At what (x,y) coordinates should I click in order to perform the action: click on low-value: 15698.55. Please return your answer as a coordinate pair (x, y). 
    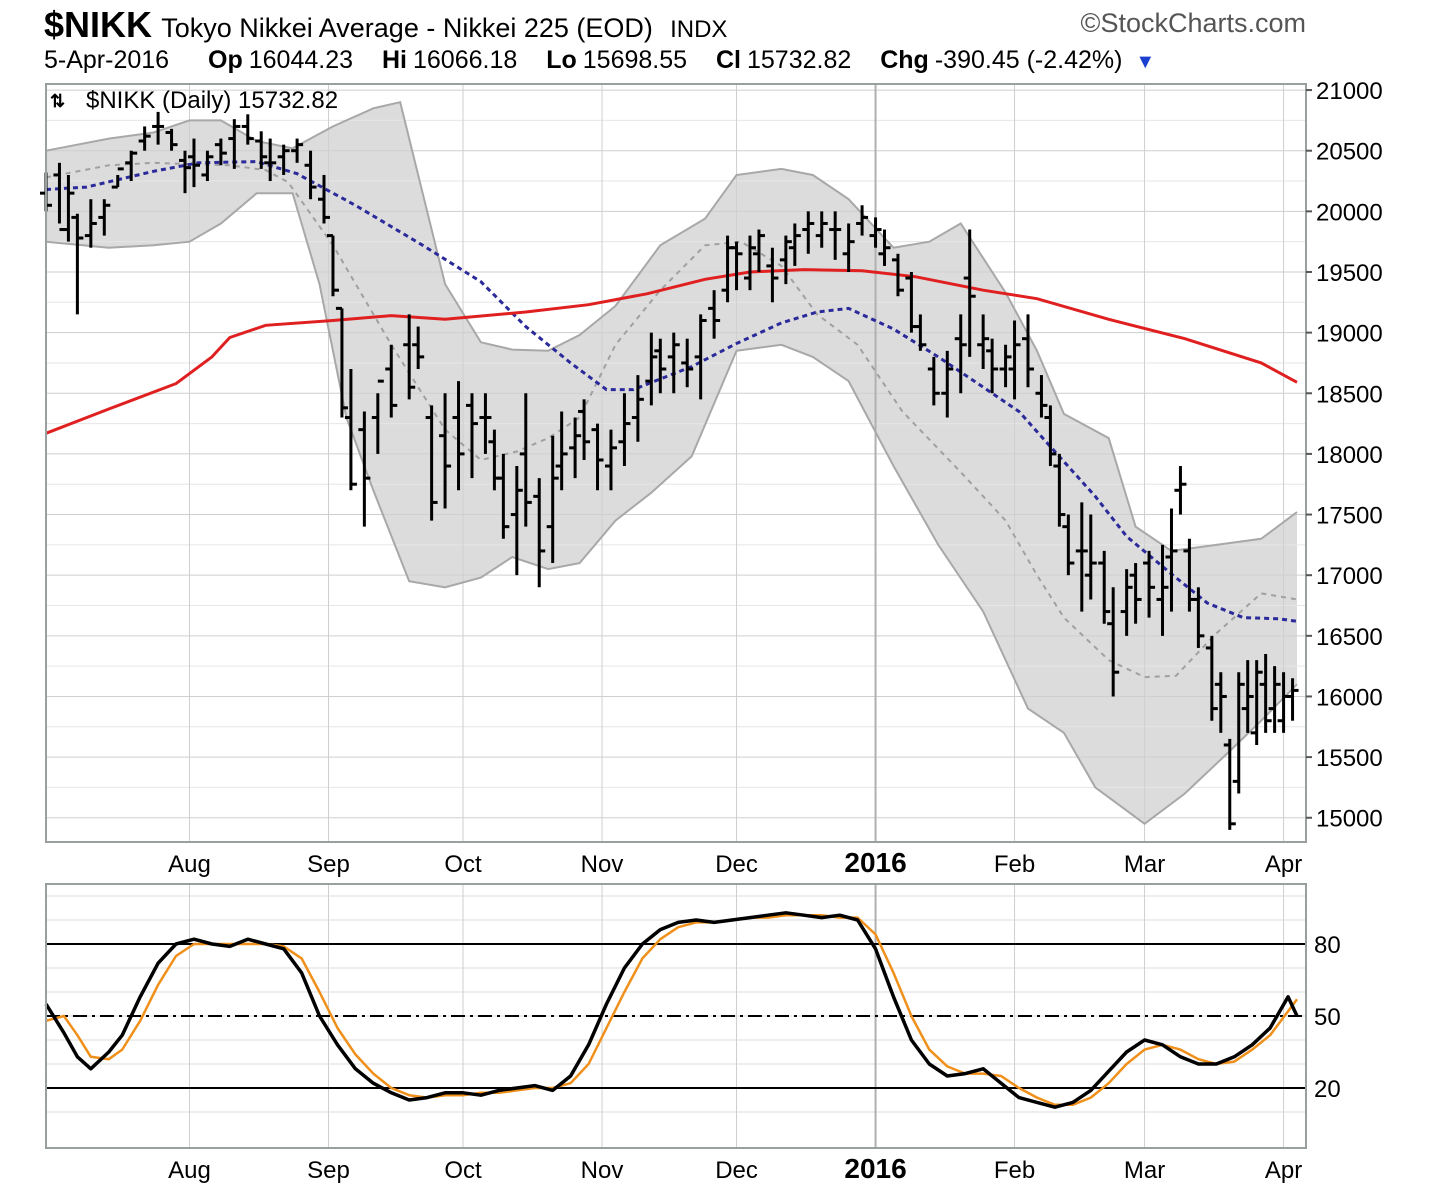
    Looking at the image, I should click on (635, 60).